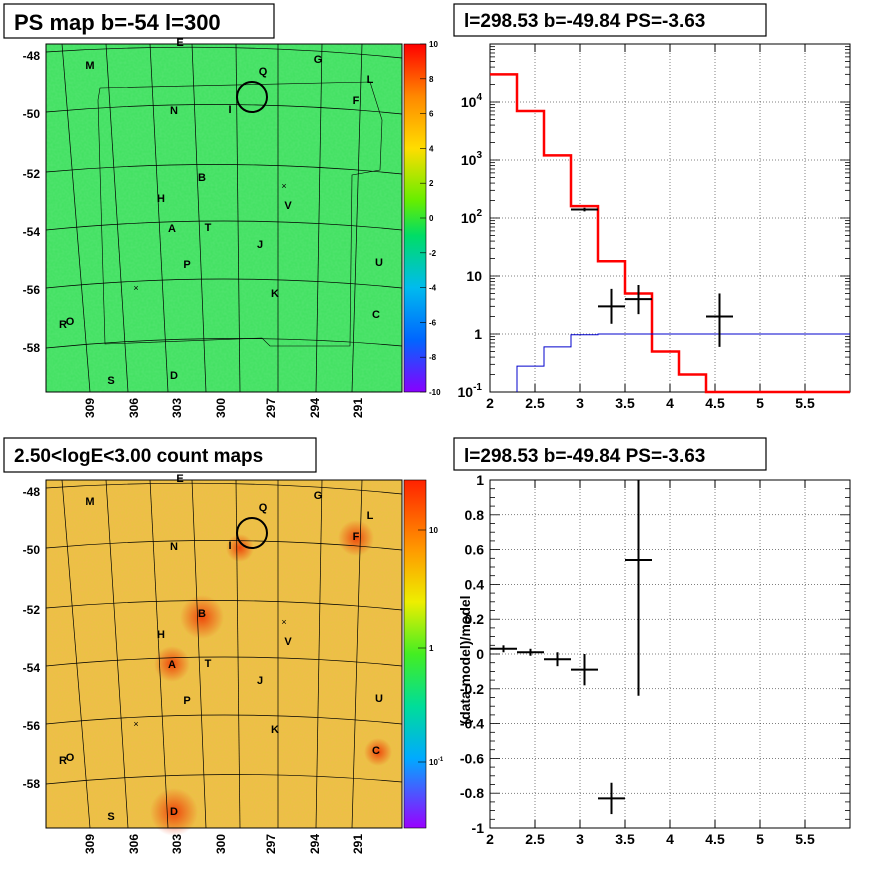  Describe the element at coordinates (472, 793) in the screenshot. I see `y-tick-label: -0.8` at that location.